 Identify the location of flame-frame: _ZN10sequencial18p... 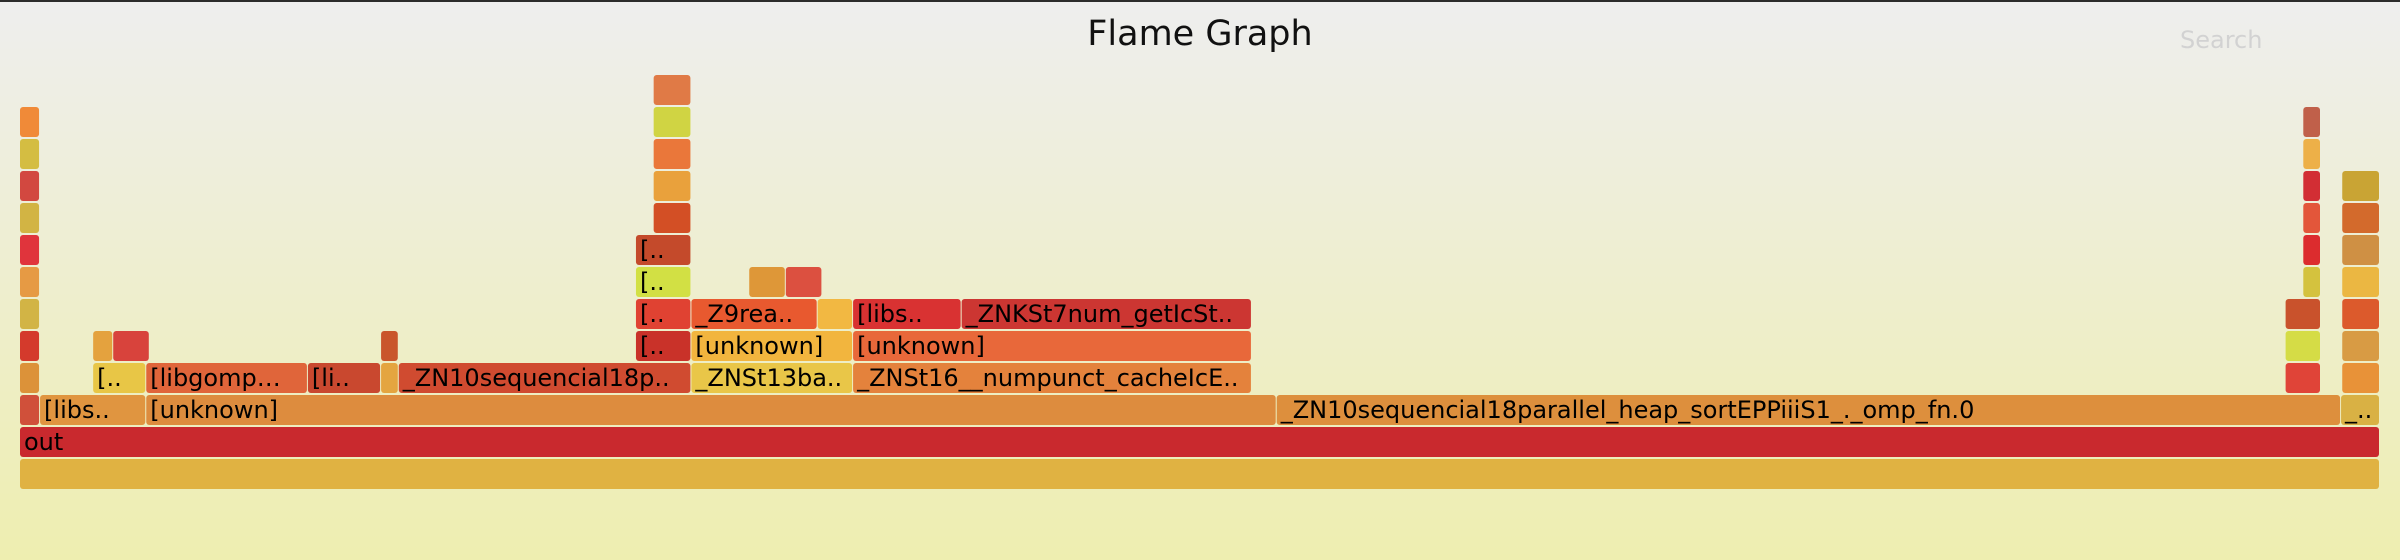
(544, 378).